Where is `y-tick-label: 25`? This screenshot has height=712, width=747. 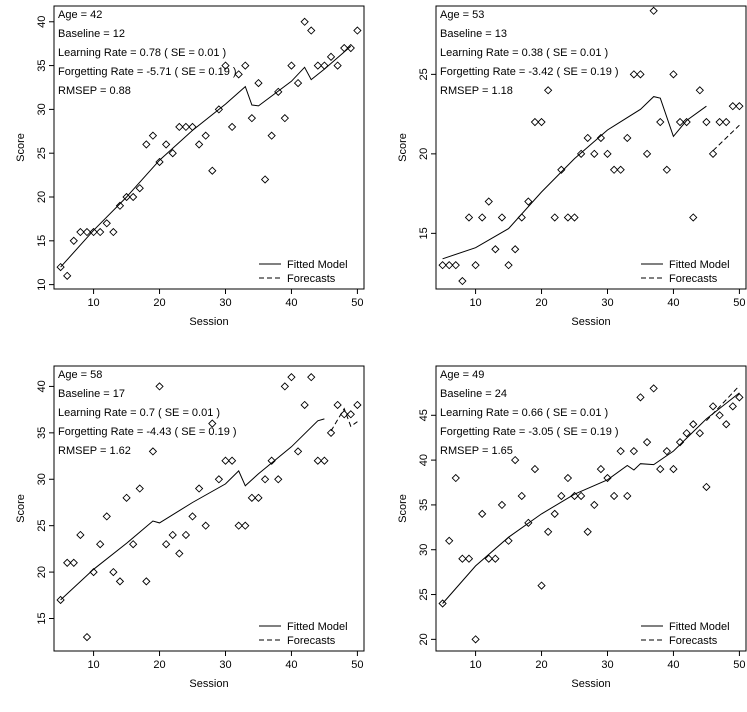
y-tick-label: 25 is located at coordinates (42, 153).